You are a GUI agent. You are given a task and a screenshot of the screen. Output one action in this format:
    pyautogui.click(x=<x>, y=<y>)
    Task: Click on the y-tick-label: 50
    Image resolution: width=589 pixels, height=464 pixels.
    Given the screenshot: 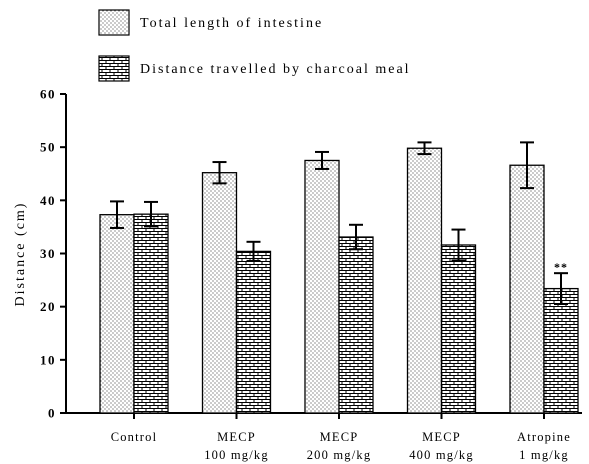 What is the action you would take?
    pyautogui.click(x=48, y=147)
    